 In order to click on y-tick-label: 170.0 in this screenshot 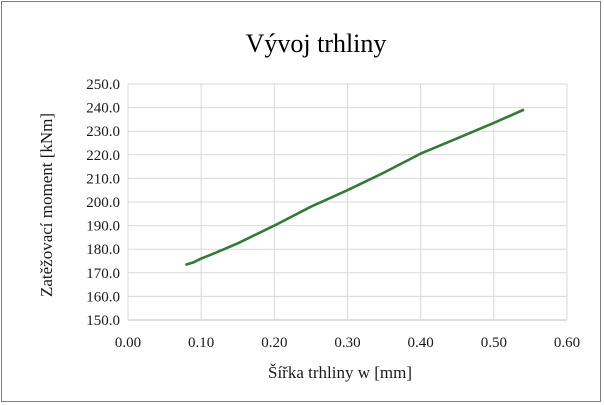, I will do `click(103, 274)`.